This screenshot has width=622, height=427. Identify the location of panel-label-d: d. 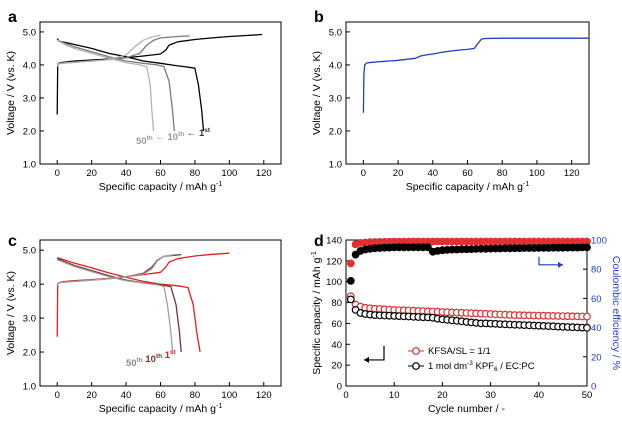
(319, 241).